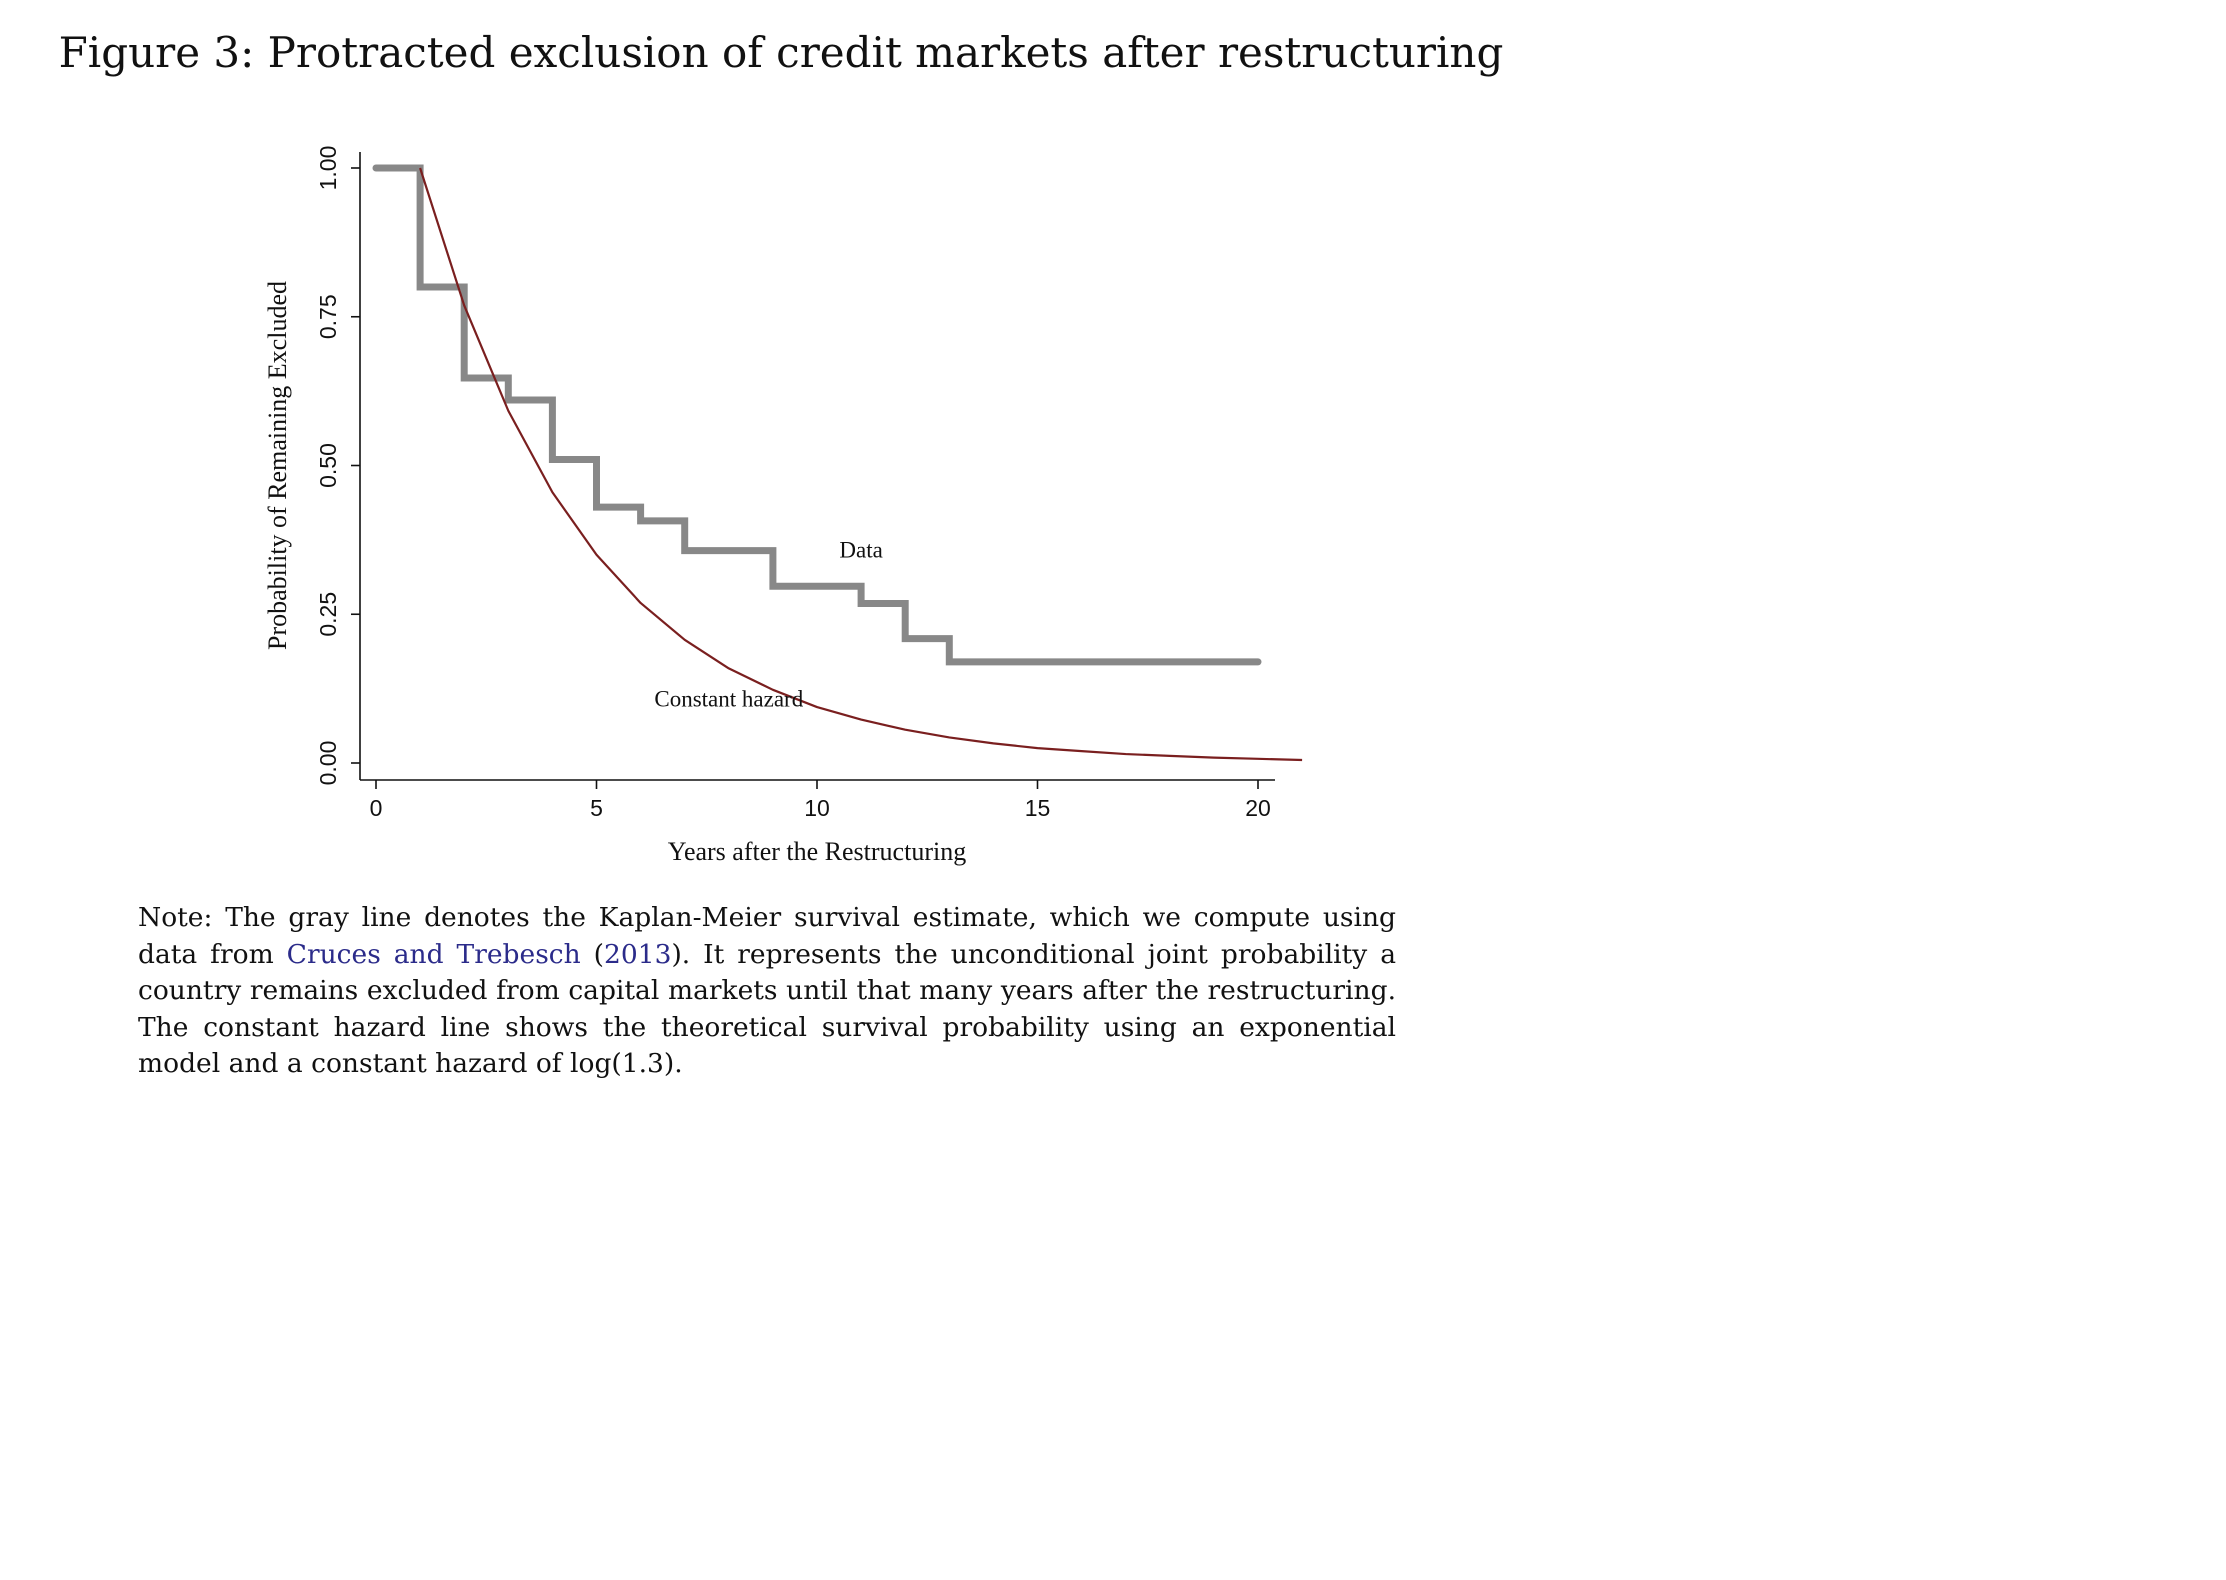 Image resolution: width=2226 pixels, height=1580 pixels. What do you see at coordinates (817, 851) in the screenshot?
I see `x-axis-title: Years after the Restructuring` at bounding box center [817, 851].